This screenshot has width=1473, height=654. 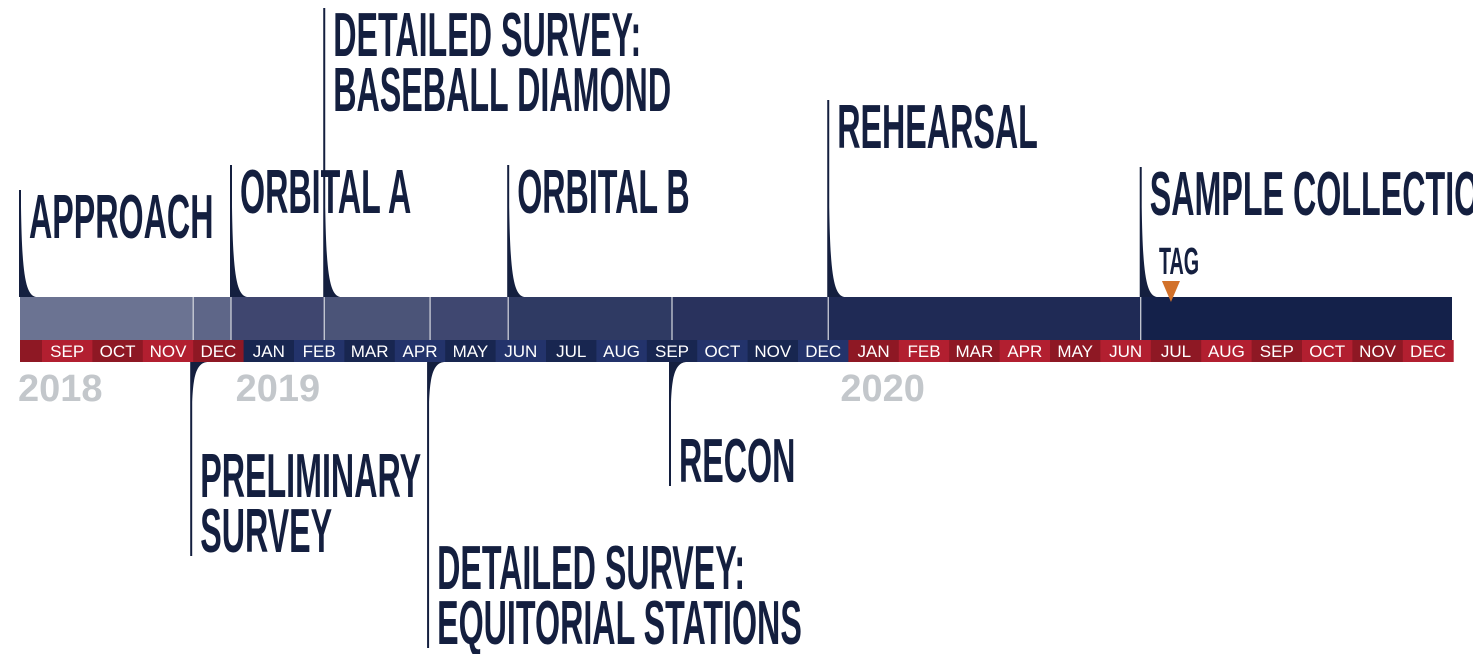 I want to click on month-cell-lead, so click(x=31, y=351).